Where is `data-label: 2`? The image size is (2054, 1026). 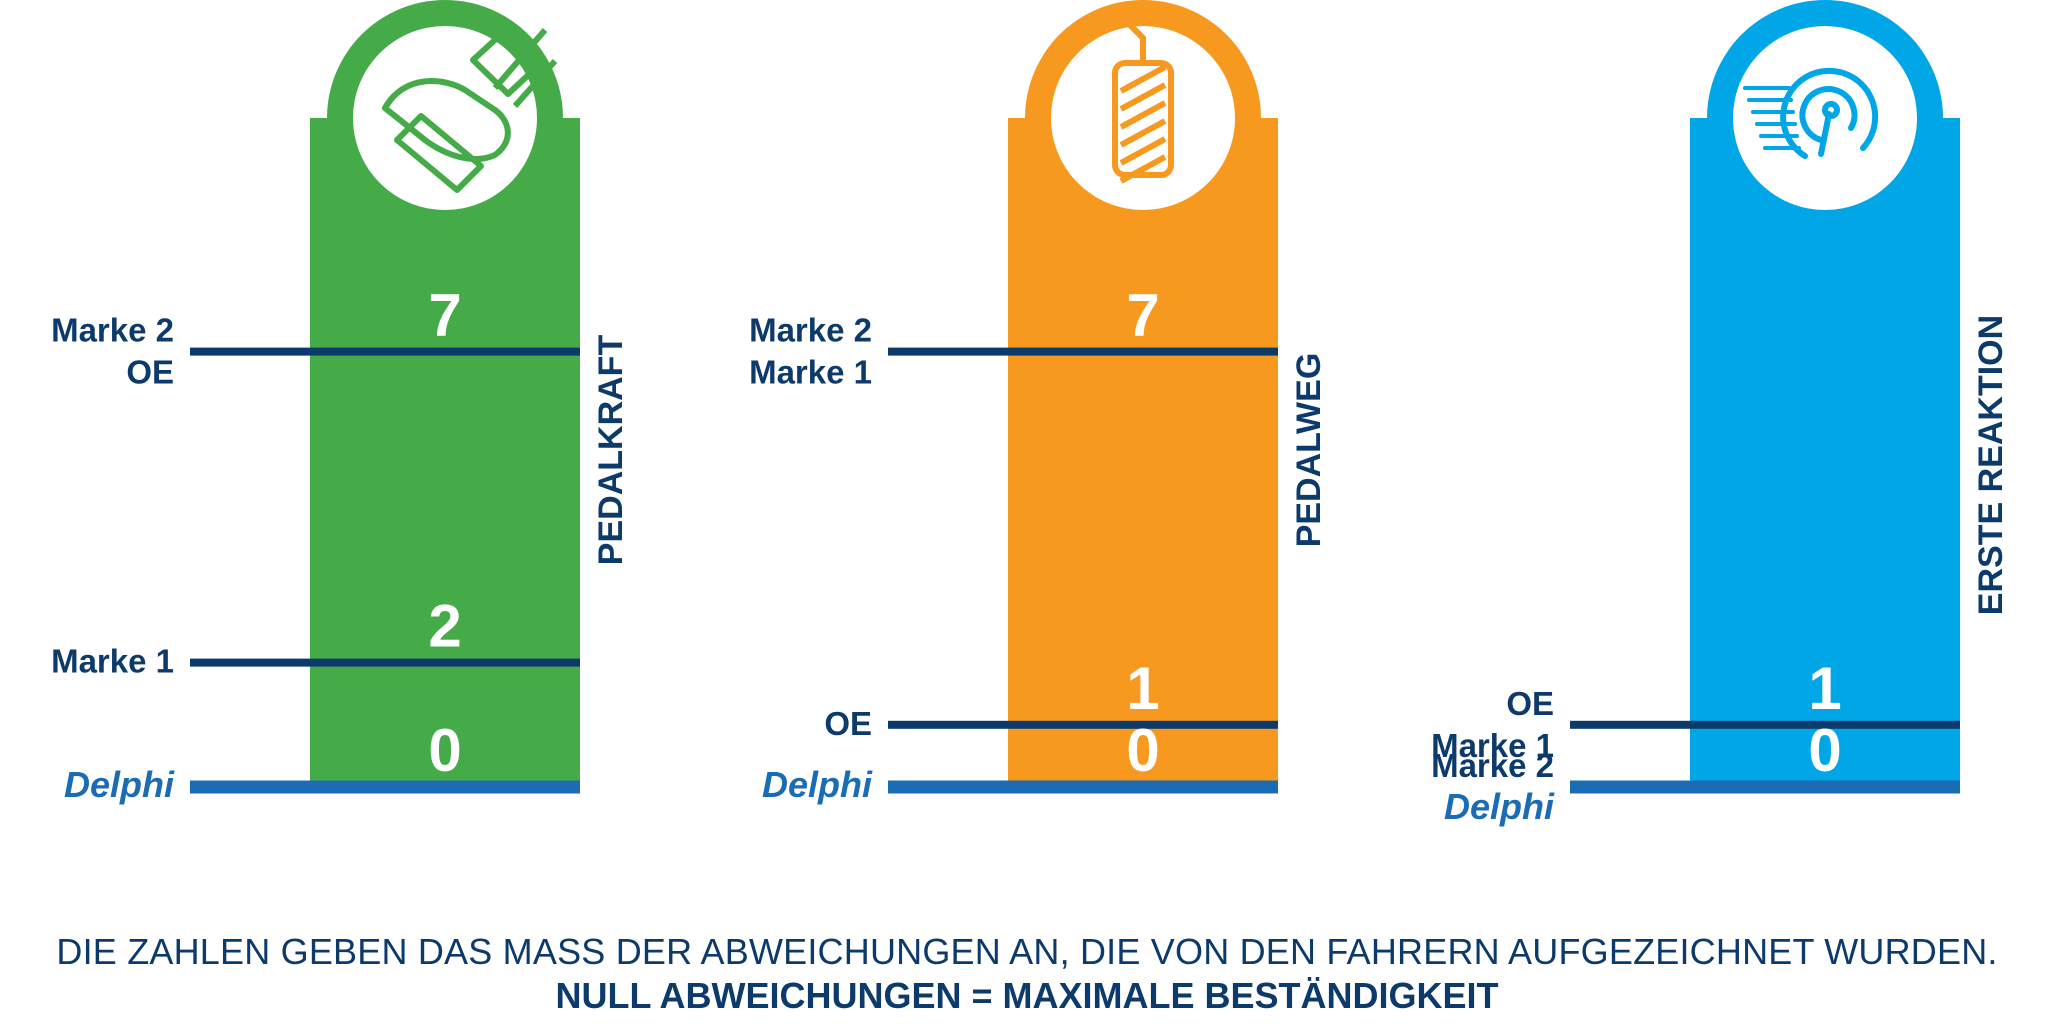 data-label: 2 is located at coordinates (444, 626).